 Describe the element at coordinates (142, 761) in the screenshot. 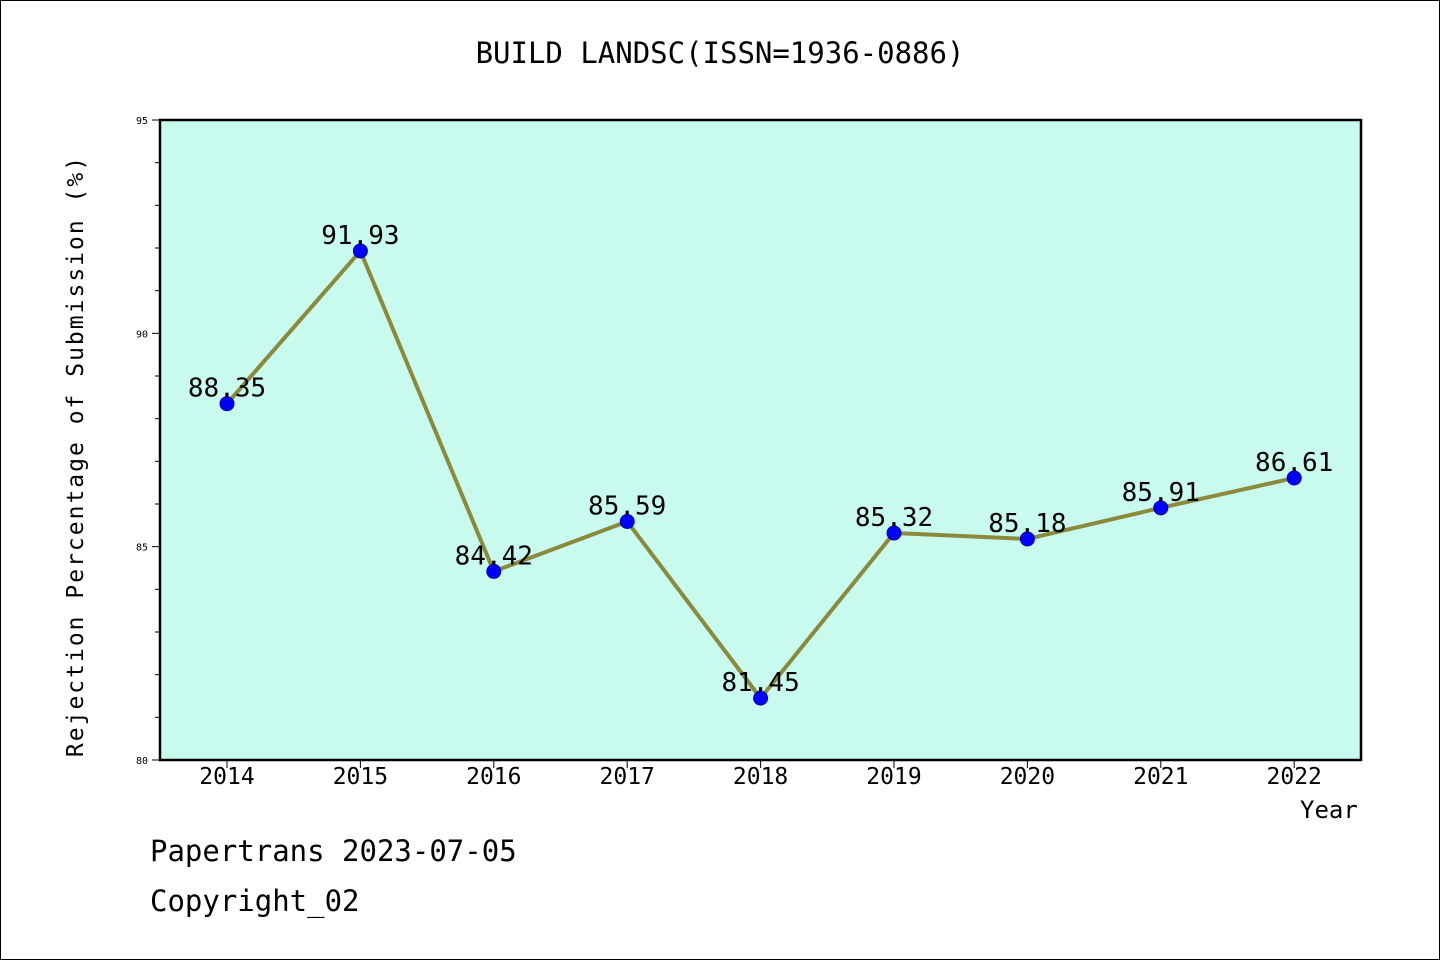

I see `y-tick-label: 80` at that location.